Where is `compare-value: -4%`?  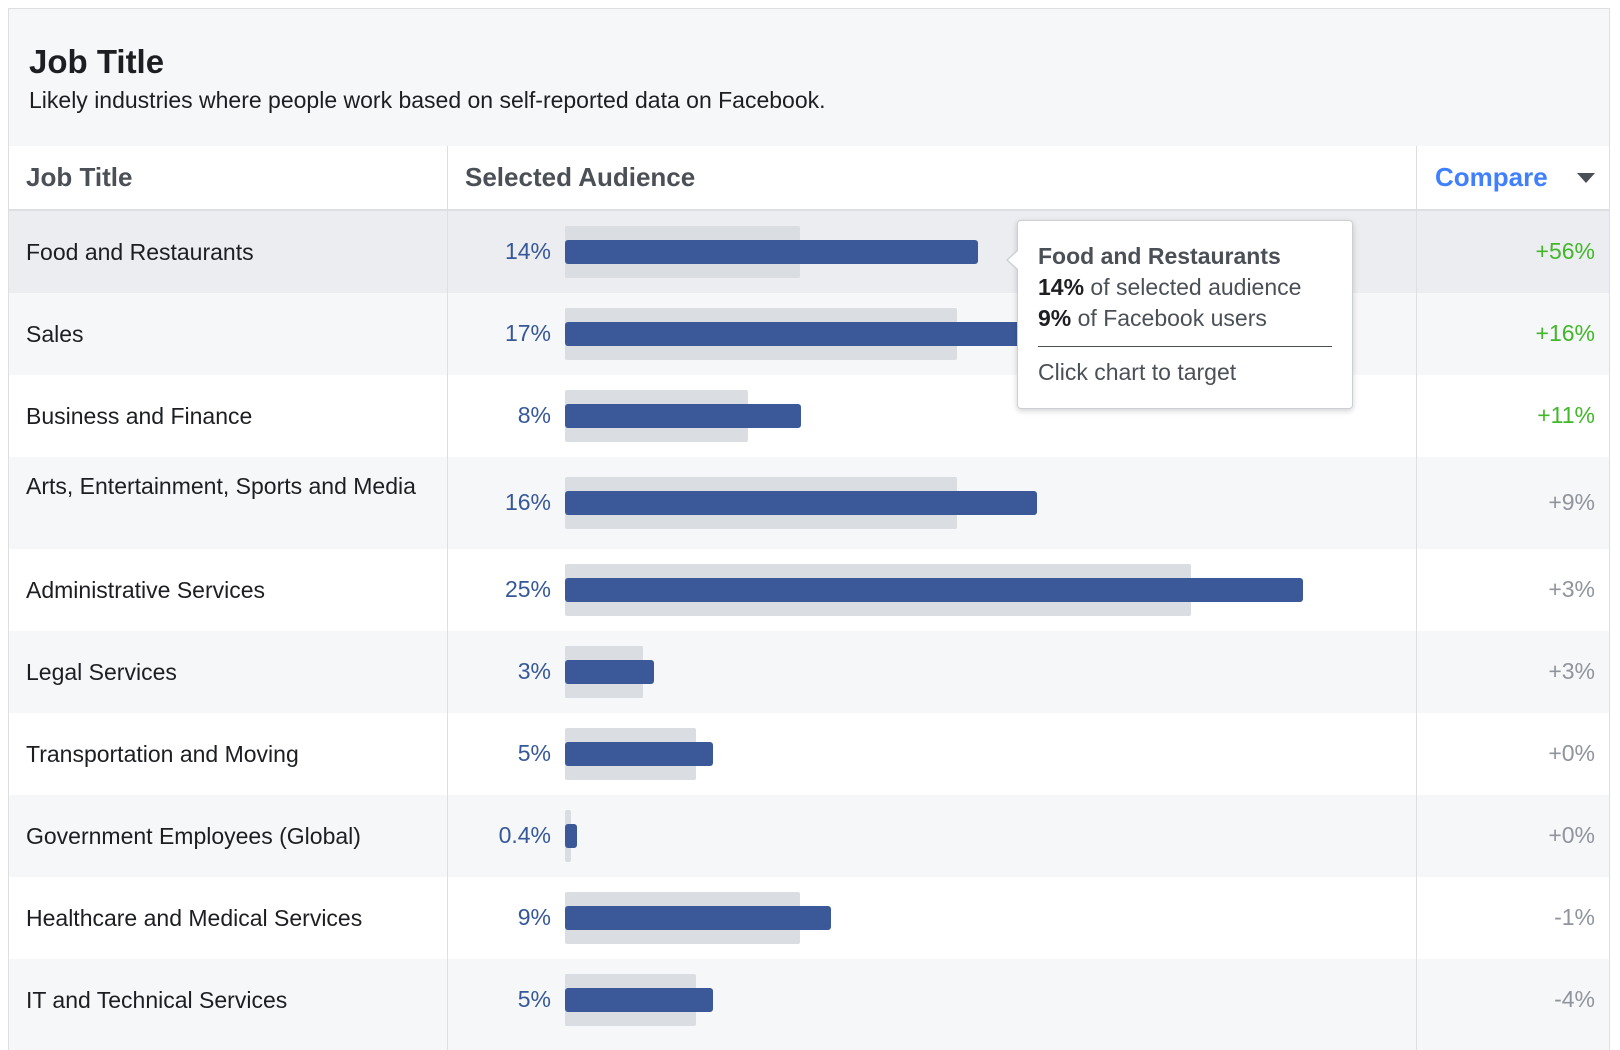 compare-value: -4% is located at coordinates (1574, 999).